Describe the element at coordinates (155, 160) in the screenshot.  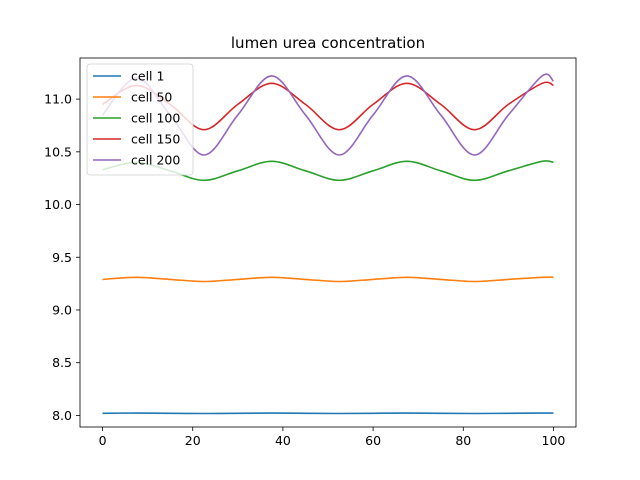
I see `legend-label-5: cell 200` at that location.